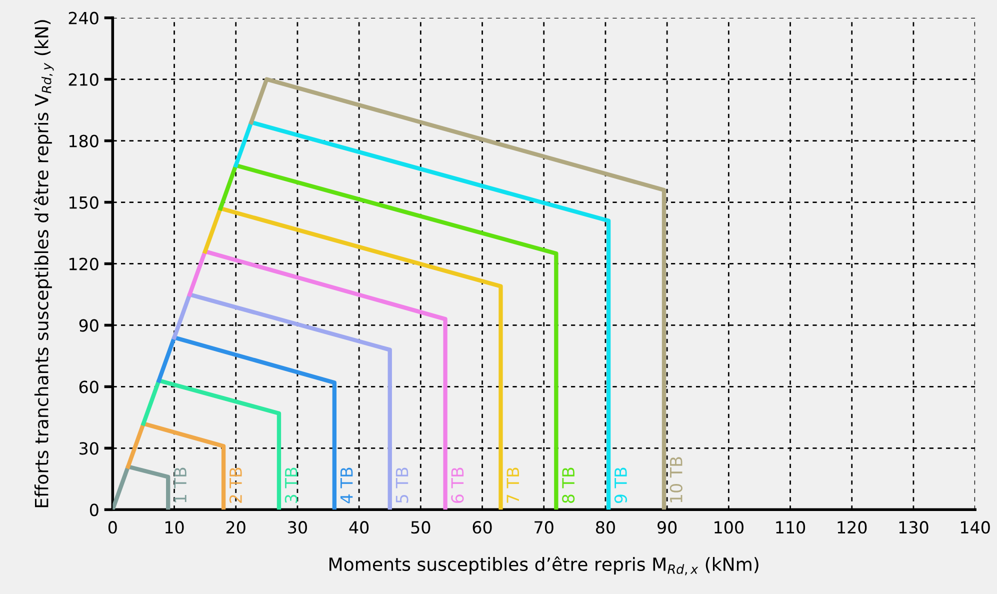 This screenshot has width=997, height=594. I want to click on text: 7 TB, so click(512, 485).